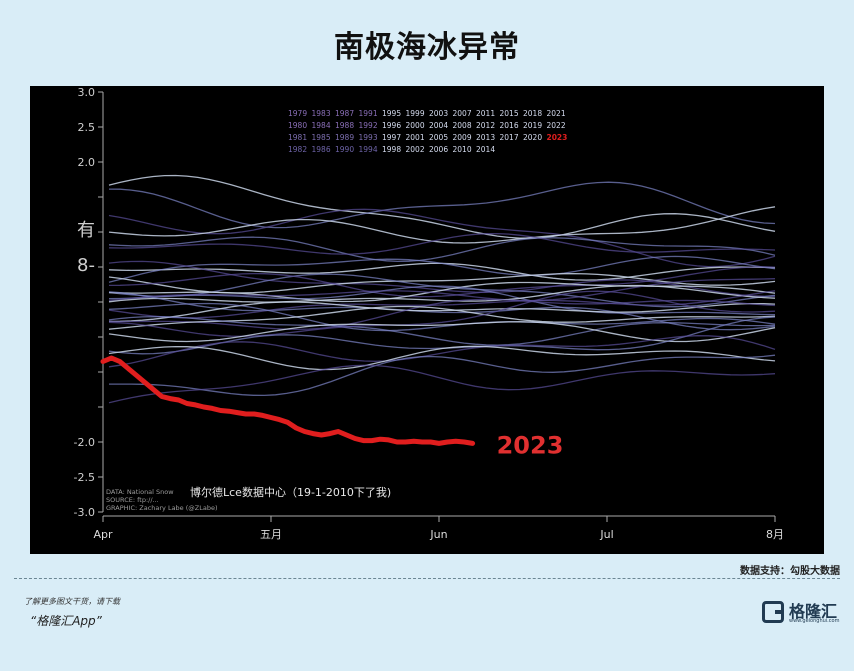 The image size is (854, 671). Describe the element at coordinates (344, 137) in the screenshot. I see `legend-year-label: 1989` at that location.